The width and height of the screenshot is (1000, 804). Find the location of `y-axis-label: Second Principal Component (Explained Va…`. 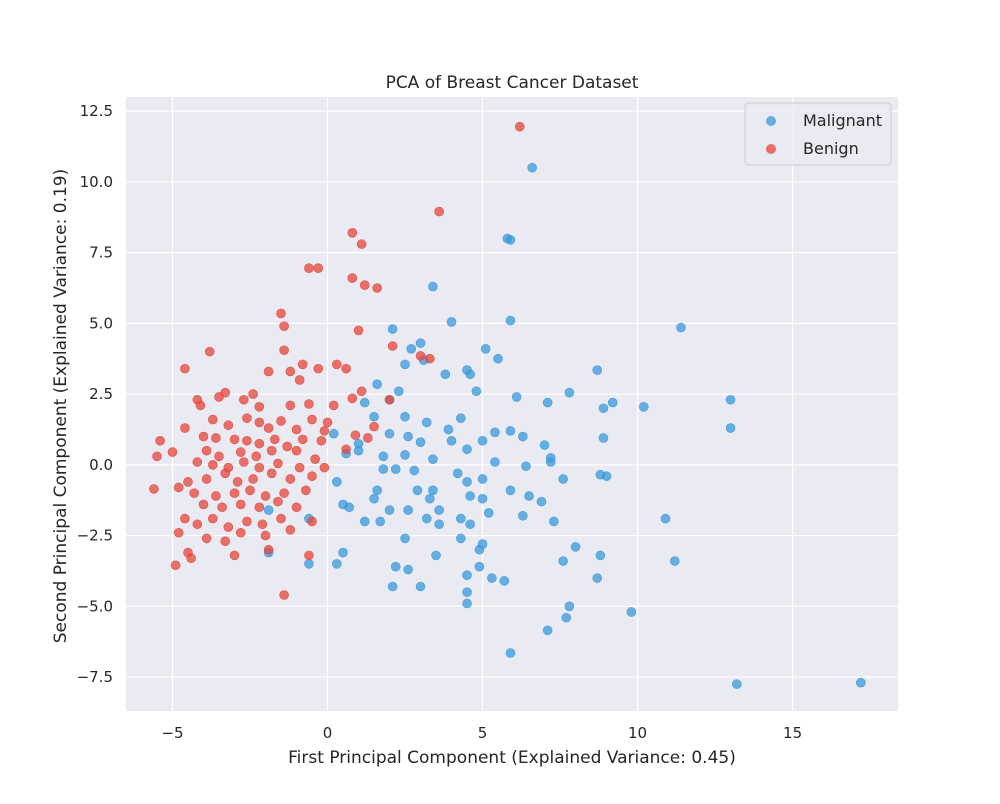

y-axis-label: Second Principal Component (Explained Va… is located at coordinates (61, 406).